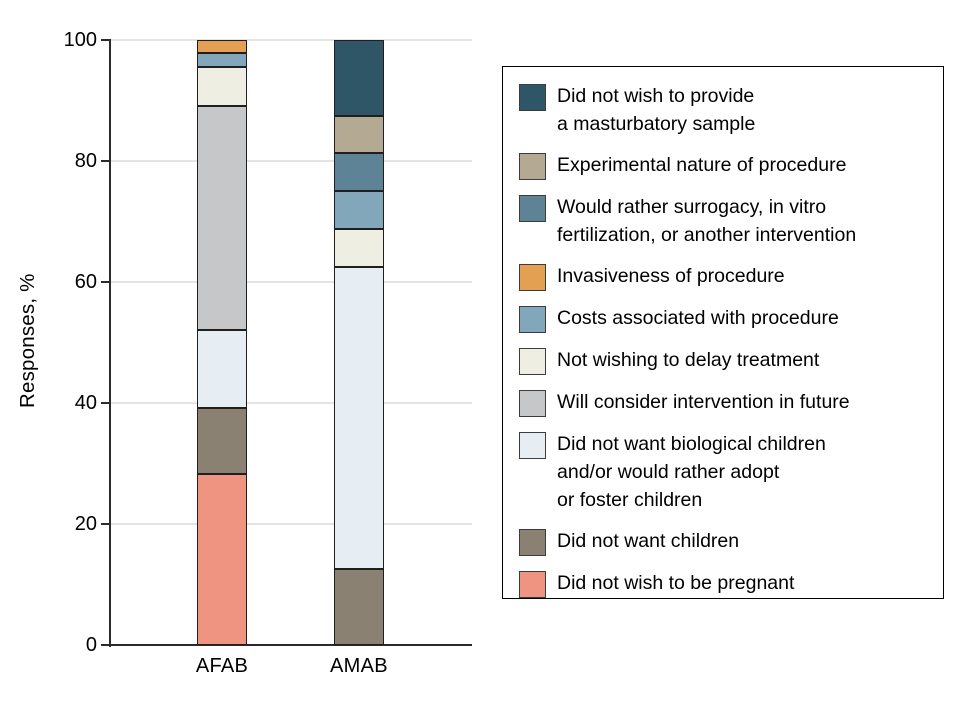 Image resolution: width=957 pixels, height=711 pixels. I want to click on legend-label: Did not wish to be pregnant, so click(675, 583).